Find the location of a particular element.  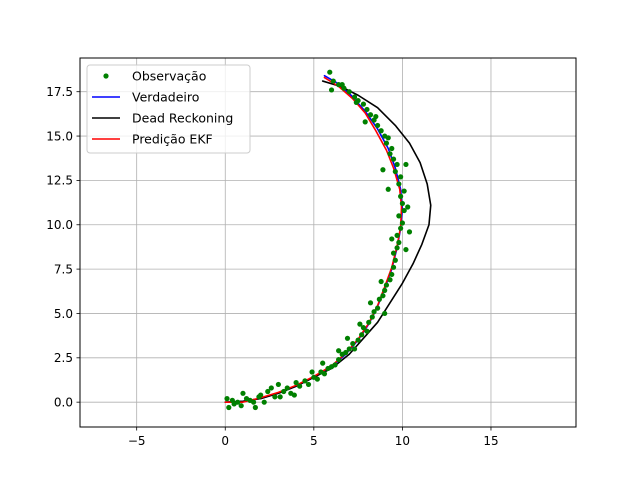

y-tick-label: 10.0 is located at coordinates (59, 225).